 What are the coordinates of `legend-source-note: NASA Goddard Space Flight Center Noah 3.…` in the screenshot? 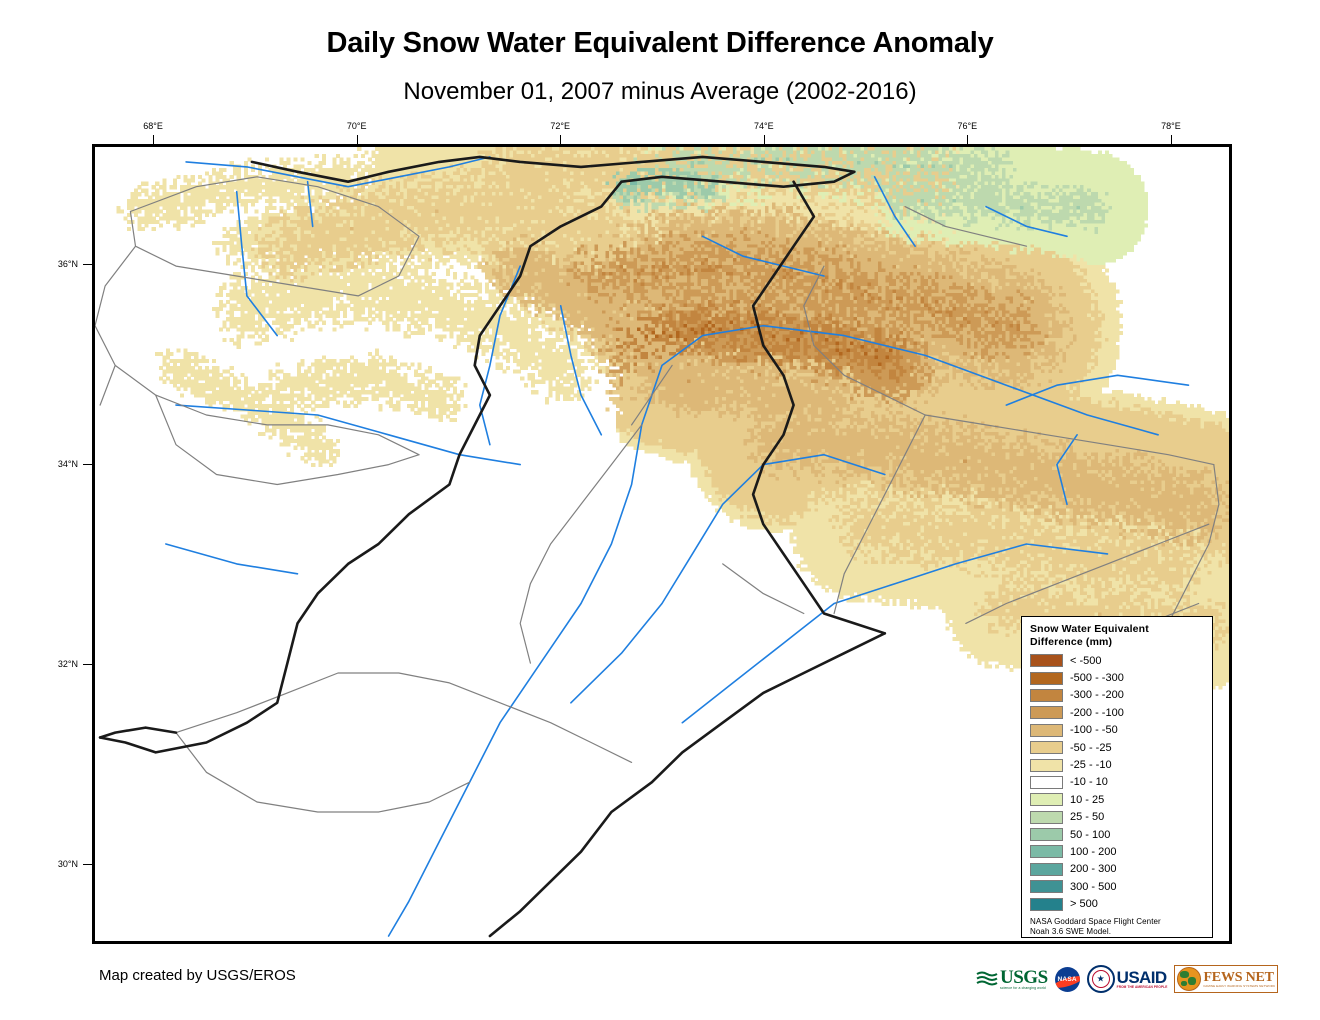 It's located at (1121, 927).